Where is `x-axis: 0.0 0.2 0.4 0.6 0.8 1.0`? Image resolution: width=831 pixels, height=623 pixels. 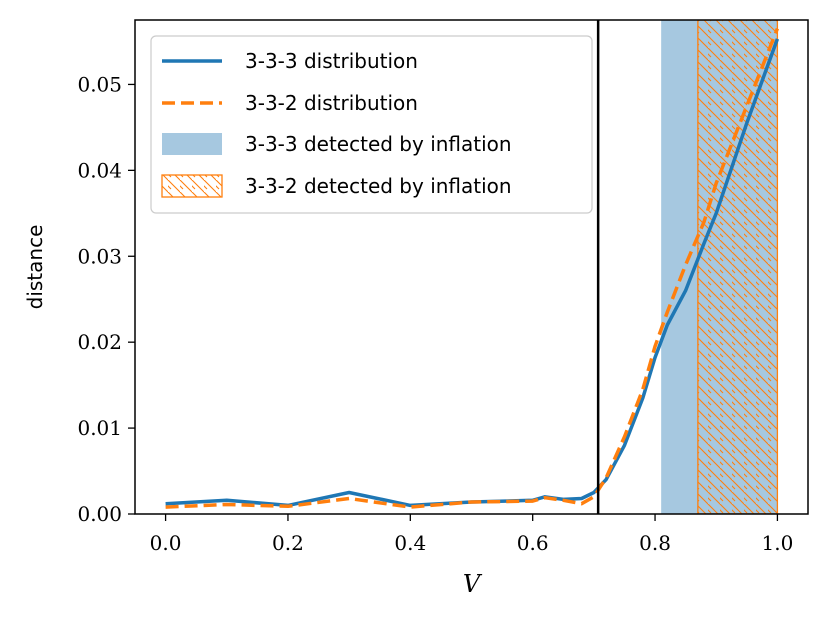 x-axis: 0.0 0.2 0.4 0.6 0.8 1.0 is located at coordinates (472, 534).